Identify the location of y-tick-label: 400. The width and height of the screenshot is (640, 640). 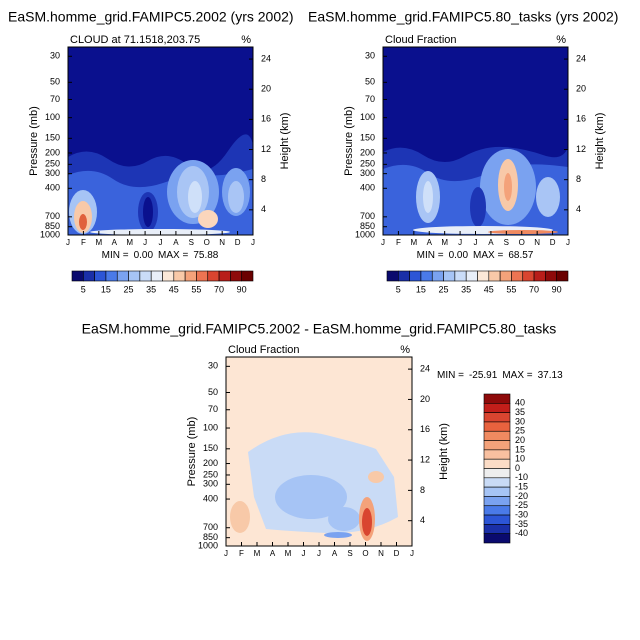
(210, 498).